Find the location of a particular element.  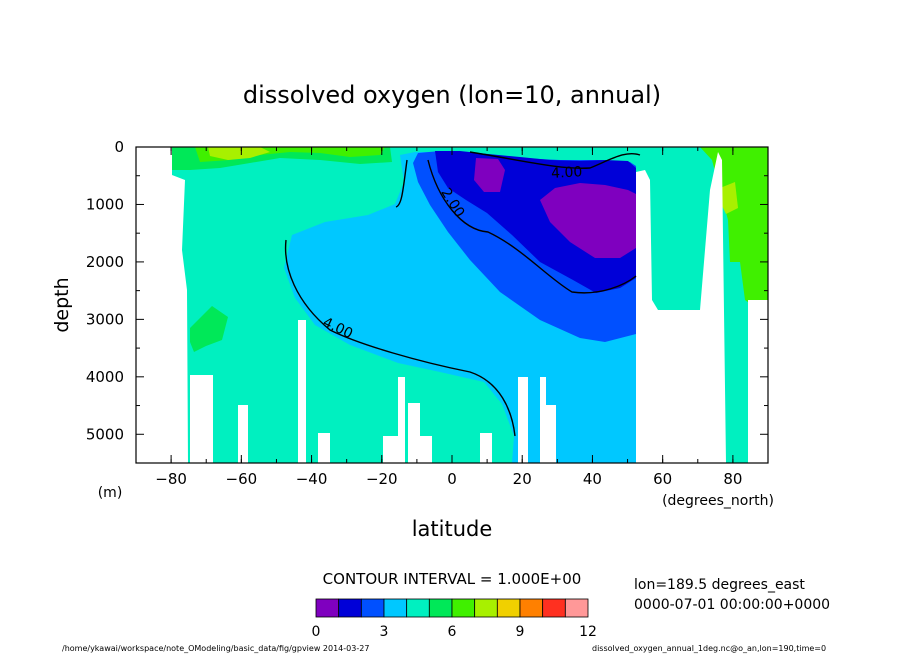

contour-label: 4.00 is located at coordinates (567, 173).